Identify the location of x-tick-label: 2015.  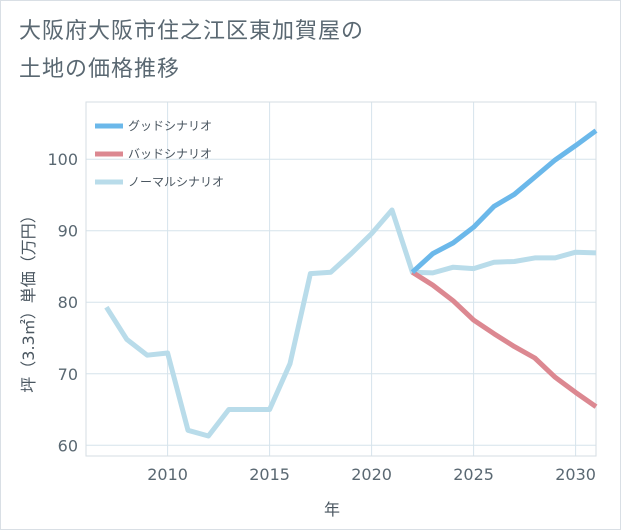
(269, 474).